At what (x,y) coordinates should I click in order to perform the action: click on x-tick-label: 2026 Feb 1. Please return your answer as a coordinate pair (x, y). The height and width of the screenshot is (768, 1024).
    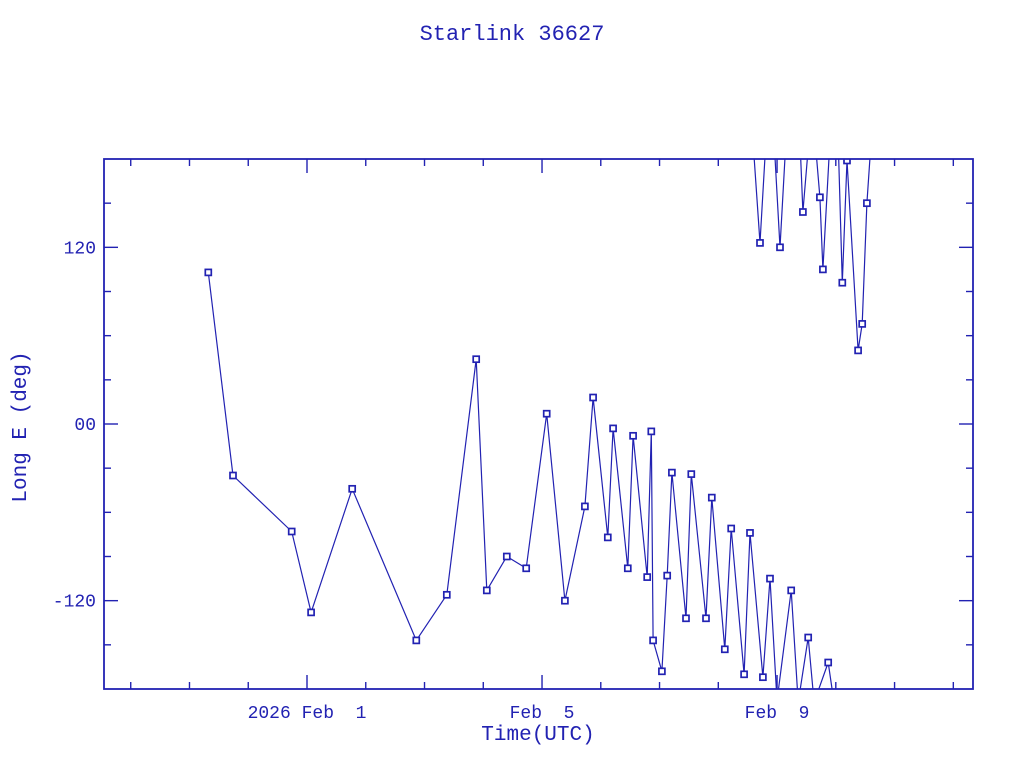
    Looking at the image, I should click on (307, 714).